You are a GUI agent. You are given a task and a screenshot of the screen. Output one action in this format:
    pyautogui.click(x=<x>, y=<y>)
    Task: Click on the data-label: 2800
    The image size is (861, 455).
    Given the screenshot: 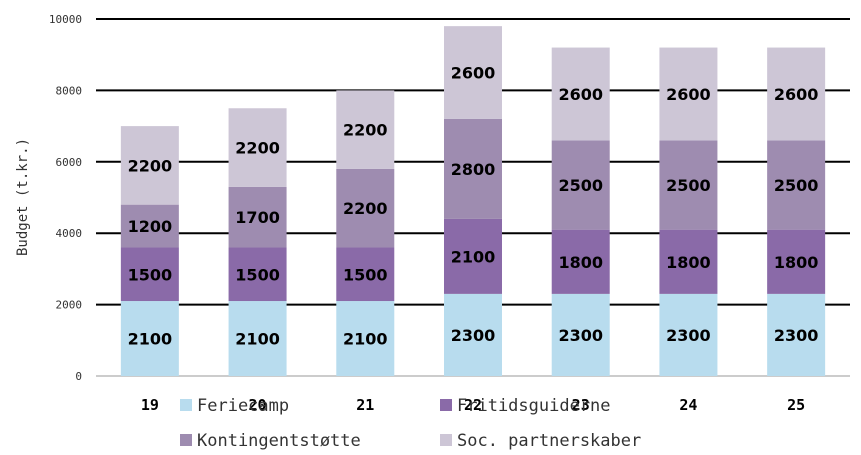 What is the action you would take?
    pyautogui.click(x=473, y=169)
    